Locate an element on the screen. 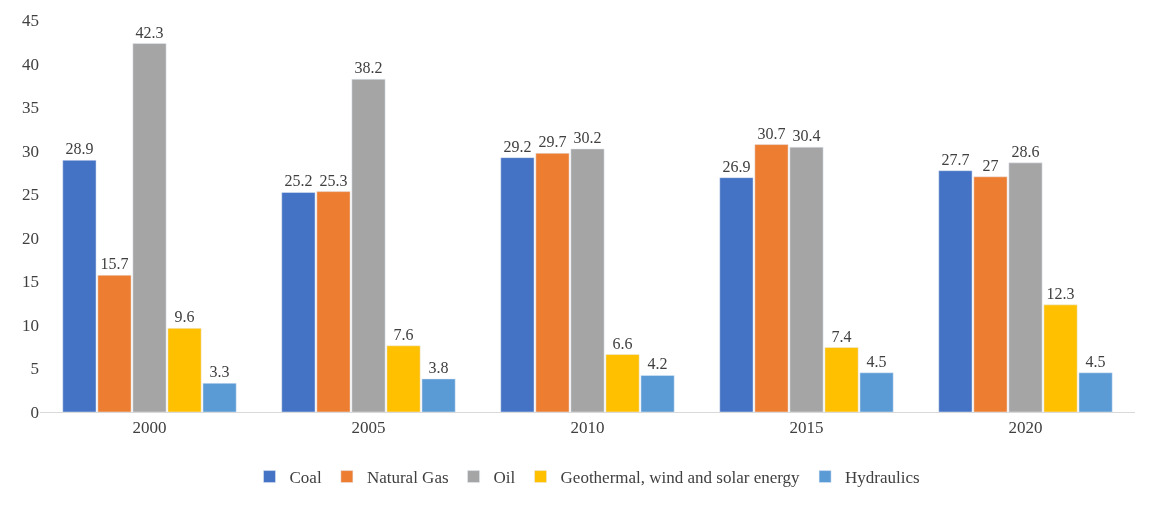 The image size is (1150, 507). data-label: 3.3 is located at coordinates (219, 372).